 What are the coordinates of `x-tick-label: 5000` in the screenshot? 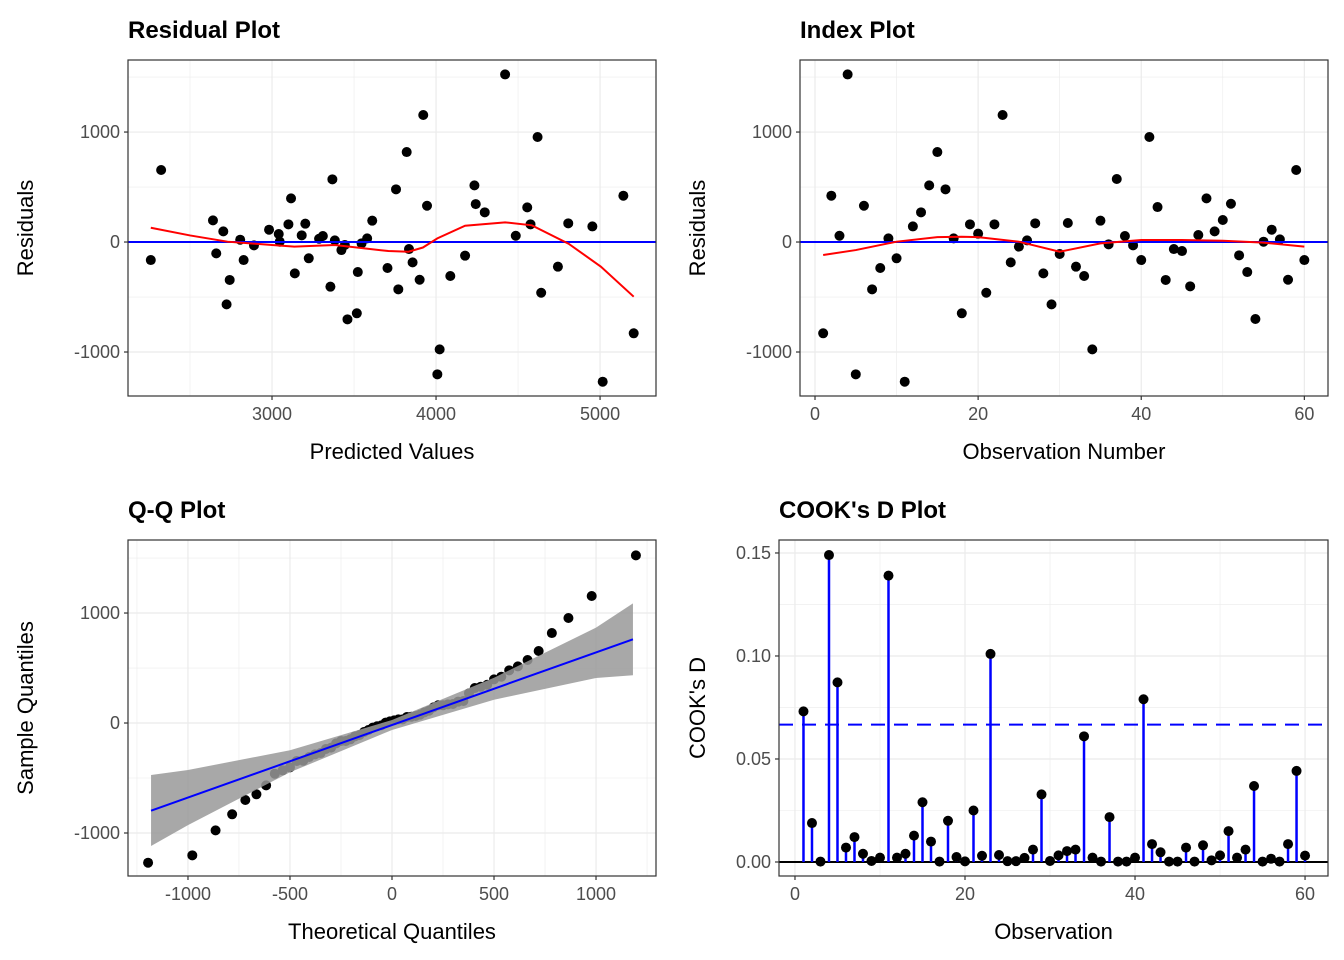 It's located at (600, 414).